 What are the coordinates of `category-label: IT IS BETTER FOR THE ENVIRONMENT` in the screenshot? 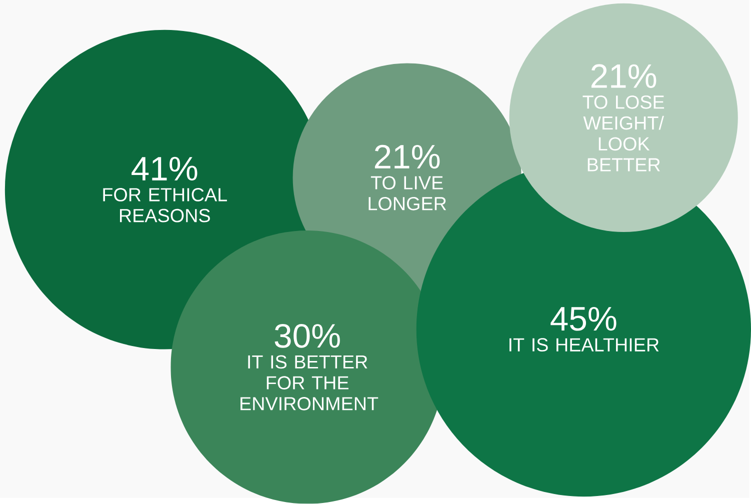 It's located at (309, 382).